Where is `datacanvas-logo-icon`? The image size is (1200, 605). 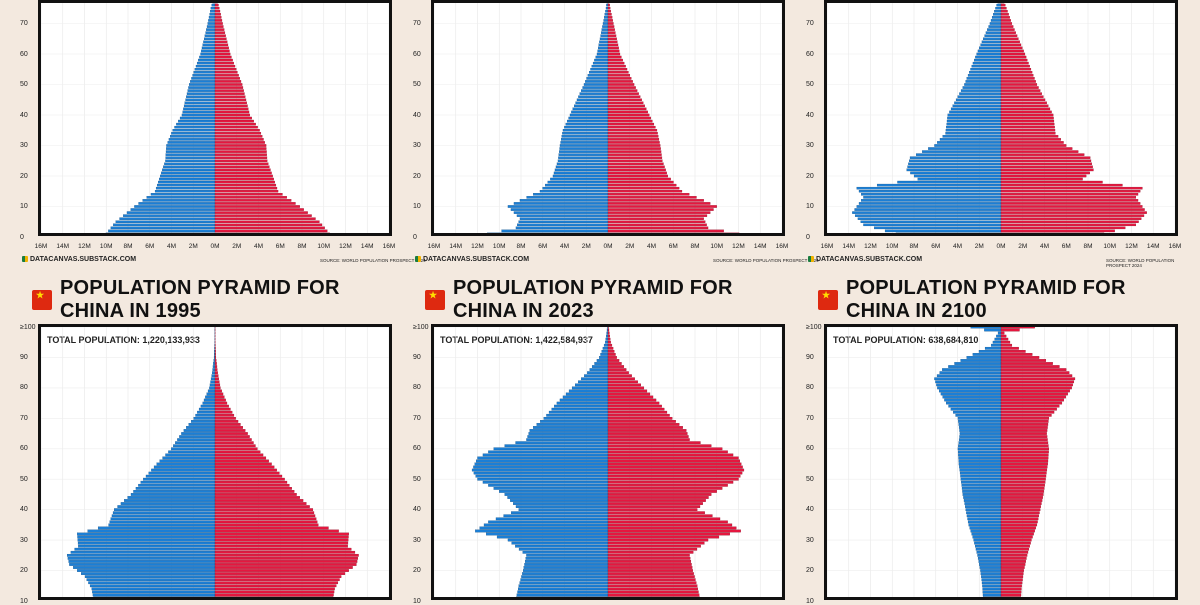 datacanvas-logo-icon is located at coordinates (418, 259).